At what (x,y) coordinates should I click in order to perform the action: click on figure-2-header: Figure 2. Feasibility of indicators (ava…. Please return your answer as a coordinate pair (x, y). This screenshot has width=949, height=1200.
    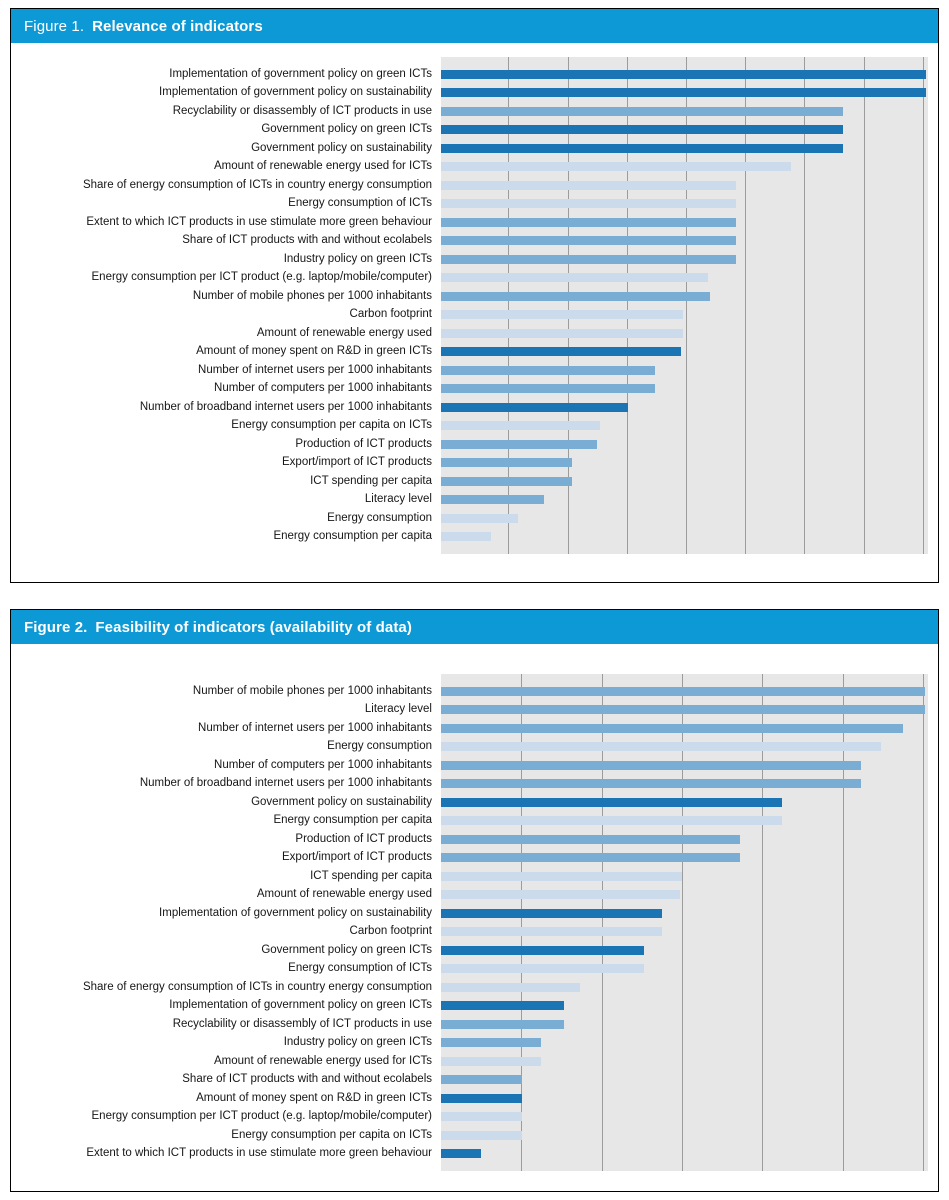
    Looking at the image, I should click on (474, 627).